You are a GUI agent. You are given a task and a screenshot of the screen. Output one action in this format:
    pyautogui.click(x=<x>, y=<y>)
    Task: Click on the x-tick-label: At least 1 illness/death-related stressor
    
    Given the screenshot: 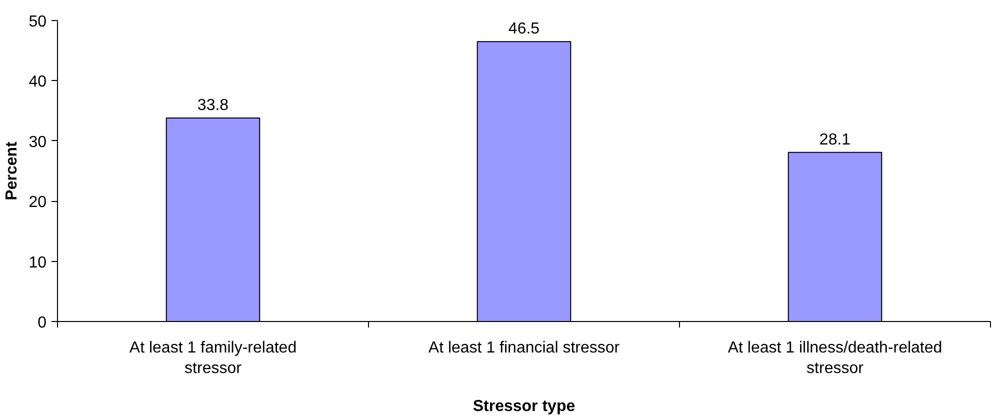 What is the action you would take?
    pyautogui.click(x=835, y=358)
    